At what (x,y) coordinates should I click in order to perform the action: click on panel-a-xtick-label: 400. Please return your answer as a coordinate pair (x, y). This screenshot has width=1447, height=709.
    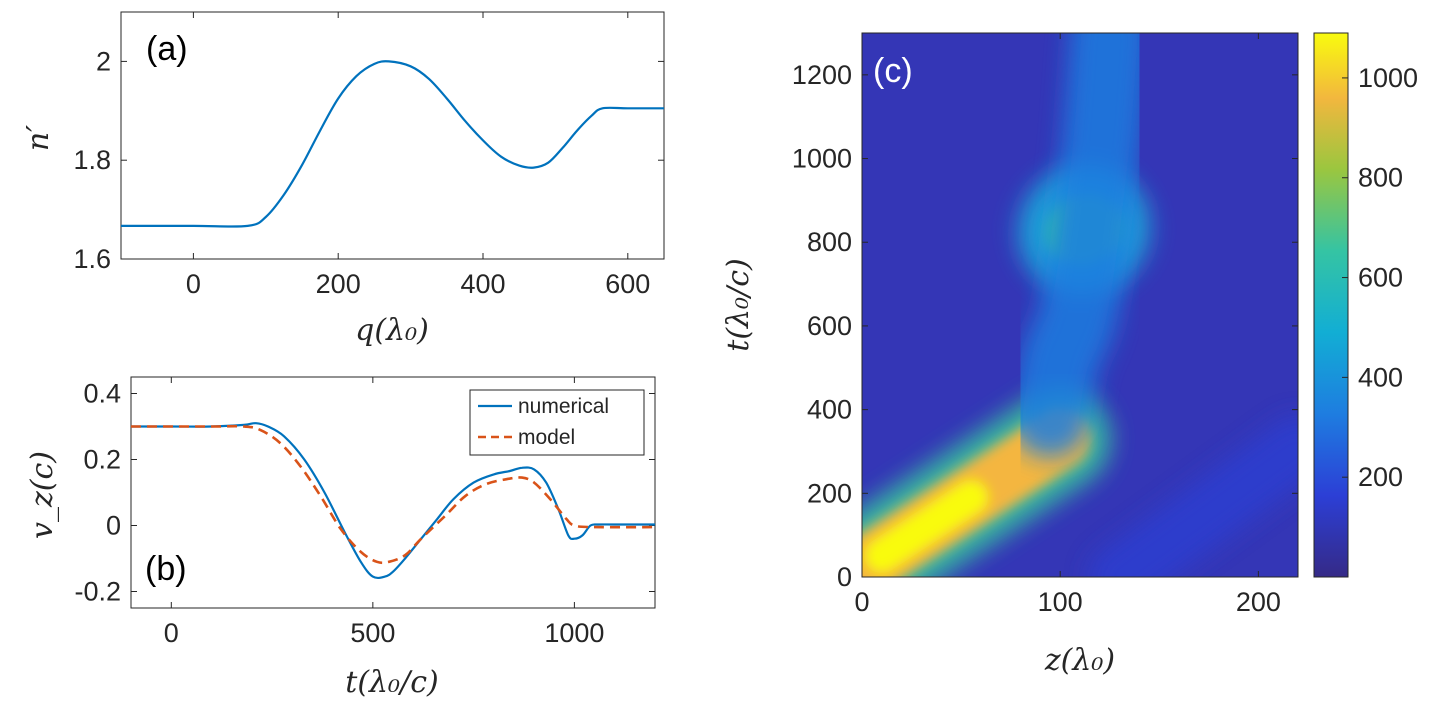
    Looking at the image, I should click on (482, 284).